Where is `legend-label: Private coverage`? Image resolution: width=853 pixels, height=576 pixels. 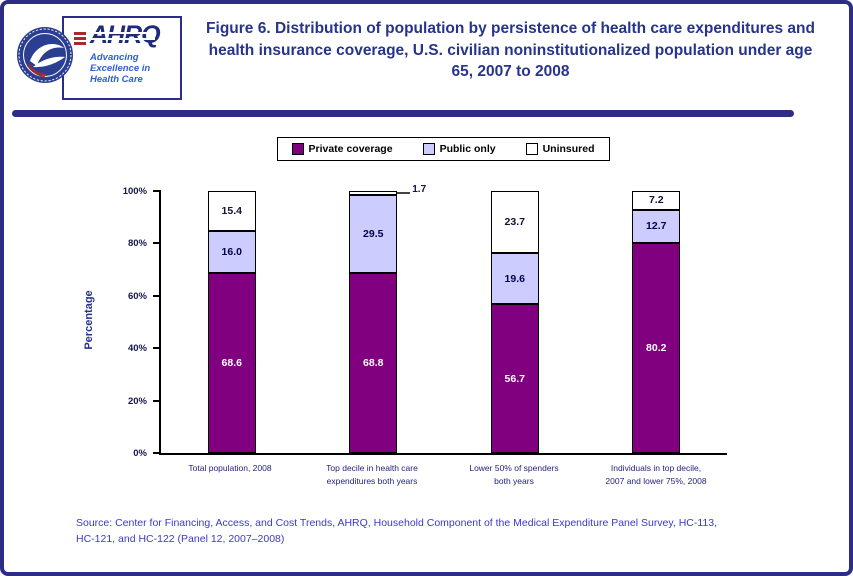 legend-label: Private coverage is located at coordinates (350, 149).